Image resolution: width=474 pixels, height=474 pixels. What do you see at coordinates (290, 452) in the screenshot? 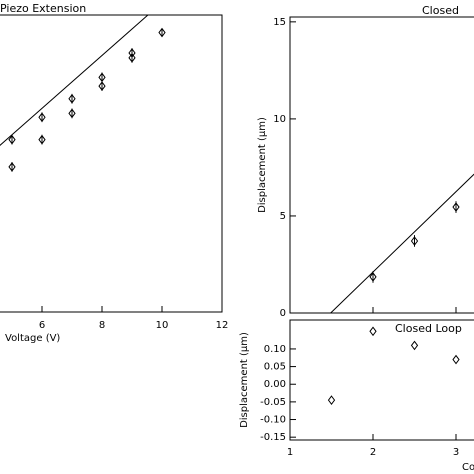
I see `x-tick-label: 1` at bounding box center [290, 452].